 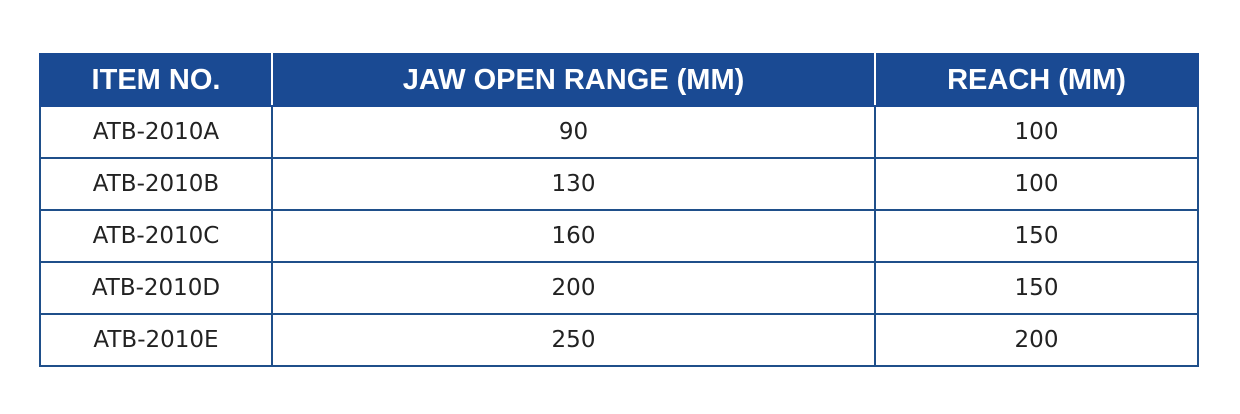 What do you see at coordinates (573, 340) in the screenshot?
I see `cell-jaw-open-range: 250` at bounding box center [573, 340].